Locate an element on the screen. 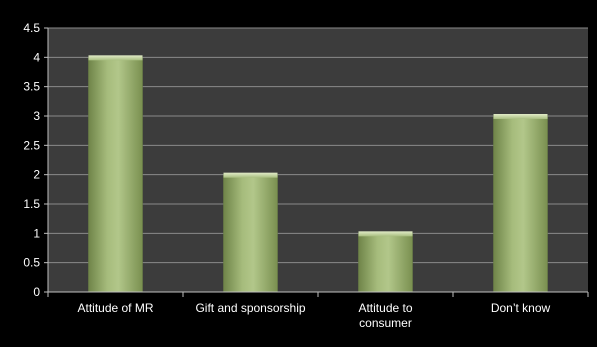  y-tick-label: 4 is located at coordinates (36, 57).